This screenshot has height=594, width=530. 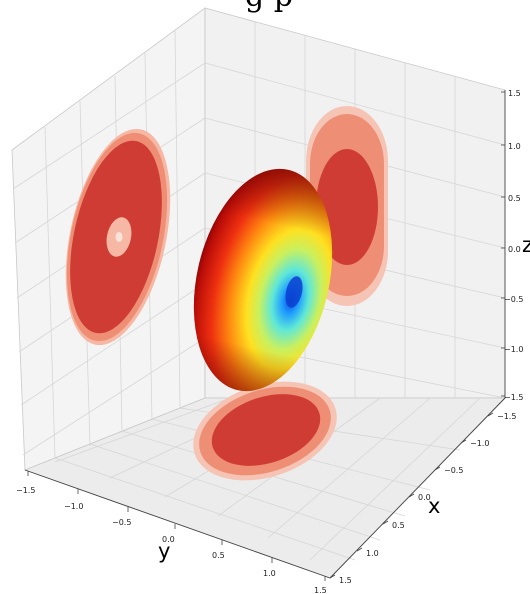 What do you see at coordinates (503, 244) in the screenshot?
I see `z-axis-ticks` at bounding box center [503, 244].